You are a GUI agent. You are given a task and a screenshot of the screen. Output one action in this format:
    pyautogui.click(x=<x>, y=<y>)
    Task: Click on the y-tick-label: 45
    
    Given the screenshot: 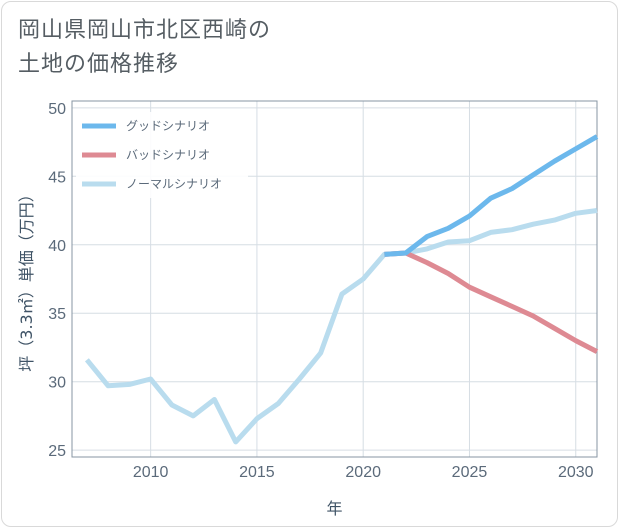 What is the action you would take?
    pyautogui.click(x=57, y=177)
    